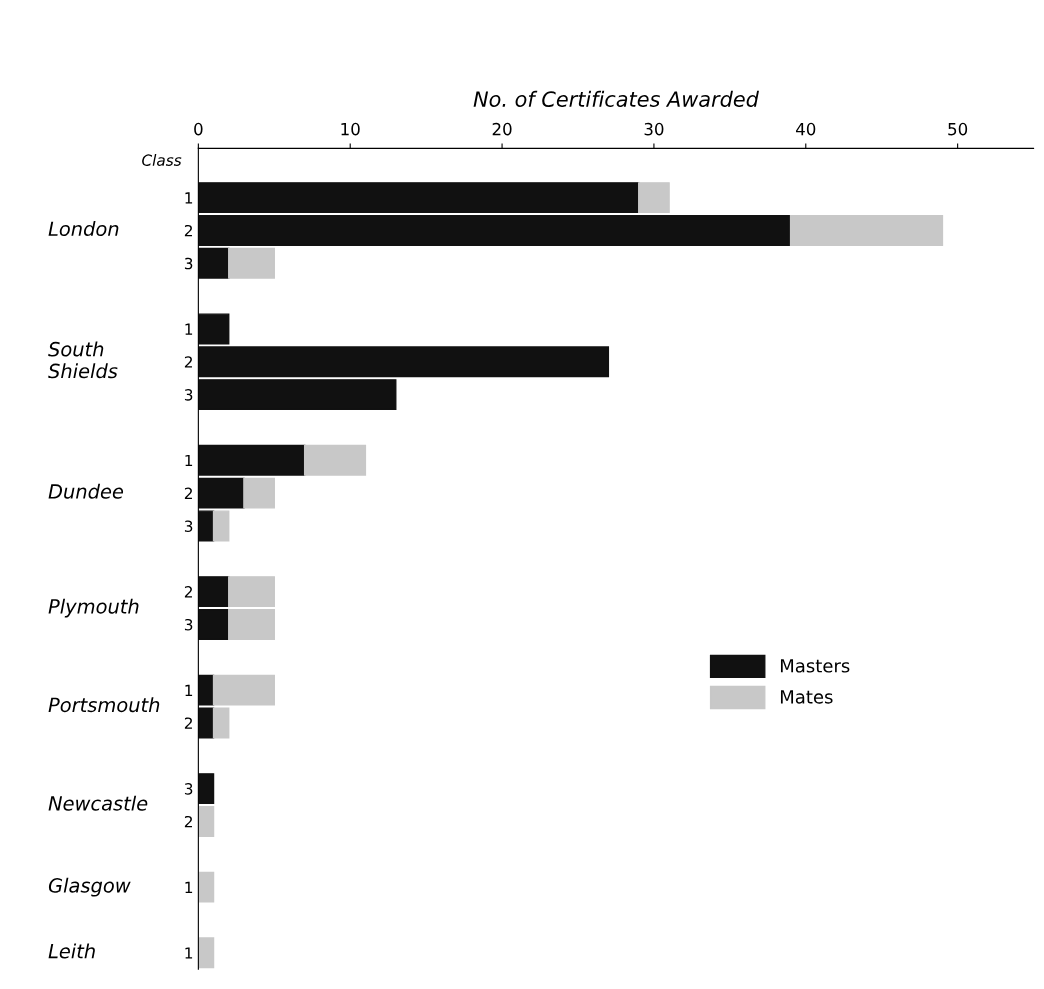 Image resolution: width=1044 pixels, height=989 pixels. Describe the element at coordinates (806, 697) in the screenshot. I see `legend-label: Mates` at that location.